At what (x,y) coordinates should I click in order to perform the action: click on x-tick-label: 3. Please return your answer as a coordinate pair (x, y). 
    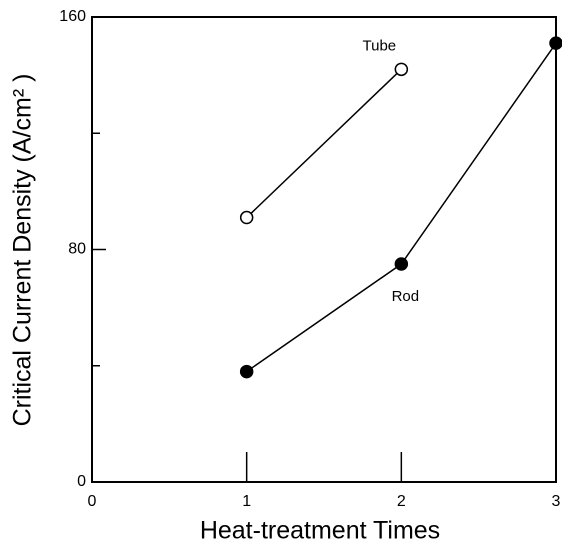
    Looking at the image, I should click on (556, 501).